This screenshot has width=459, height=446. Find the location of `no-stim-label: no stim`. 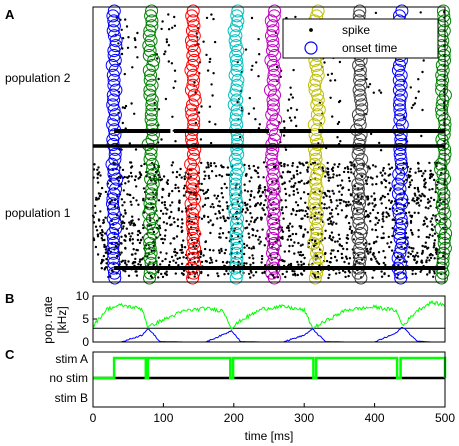

no-stim-label: no stim is located at coordinates (68, 378).